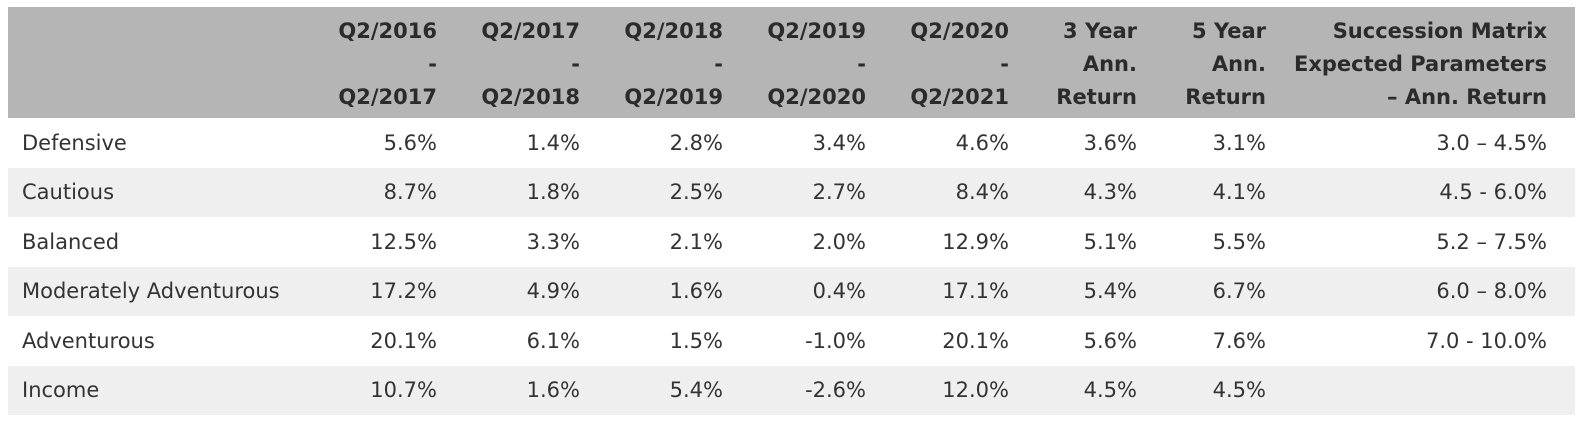 Image resolution: width=1582 pixels, height=427 pixels. I want to click on table-cell: 1.5%, so click(696, 340).